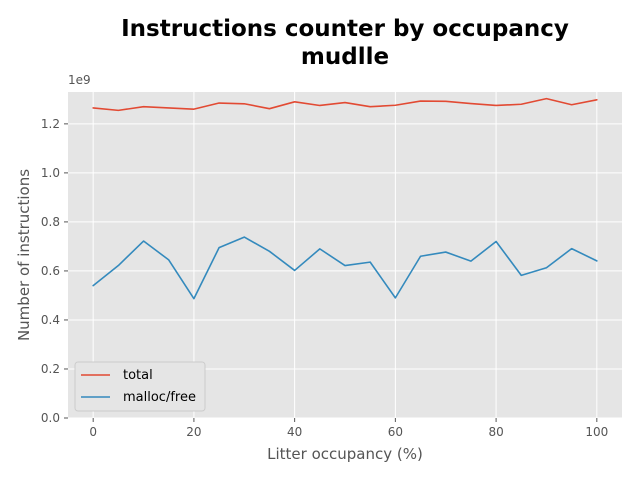 This screenshot has width=640, height=480. I want to click on legend: total malloc/free, so click(140, 386).